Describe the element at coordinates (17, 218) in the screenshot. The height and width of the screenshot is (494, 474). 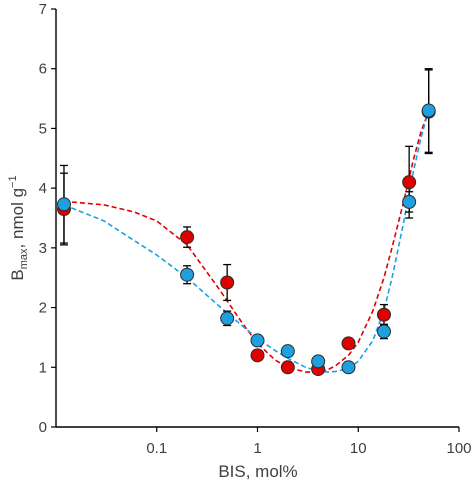
I see `y-axis-title-rest: , nmol g` at that location.